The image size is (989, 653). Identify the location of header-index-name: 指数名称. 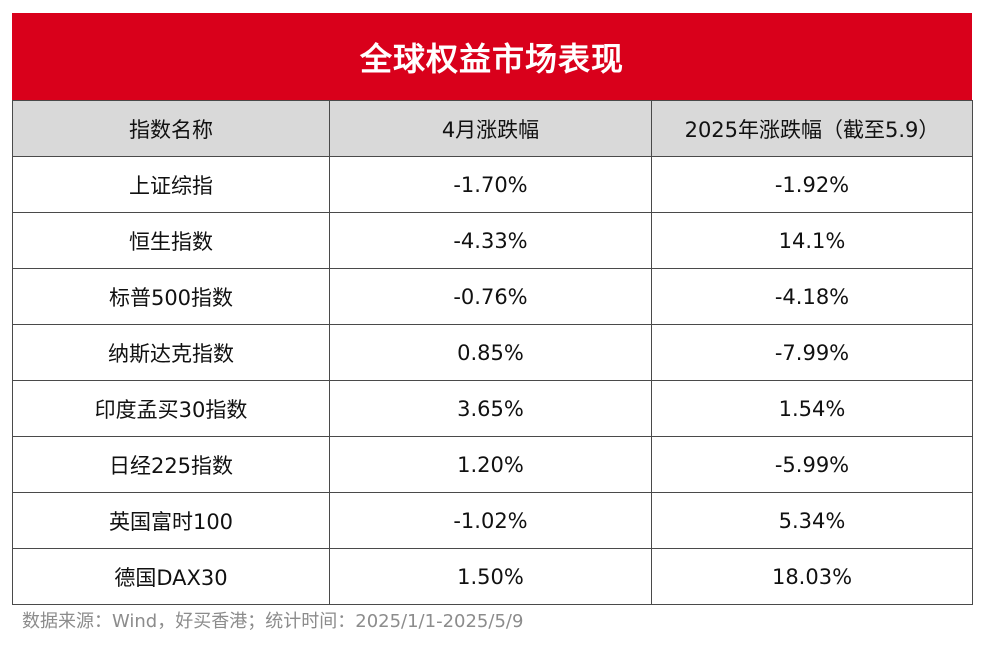
(171, 128).